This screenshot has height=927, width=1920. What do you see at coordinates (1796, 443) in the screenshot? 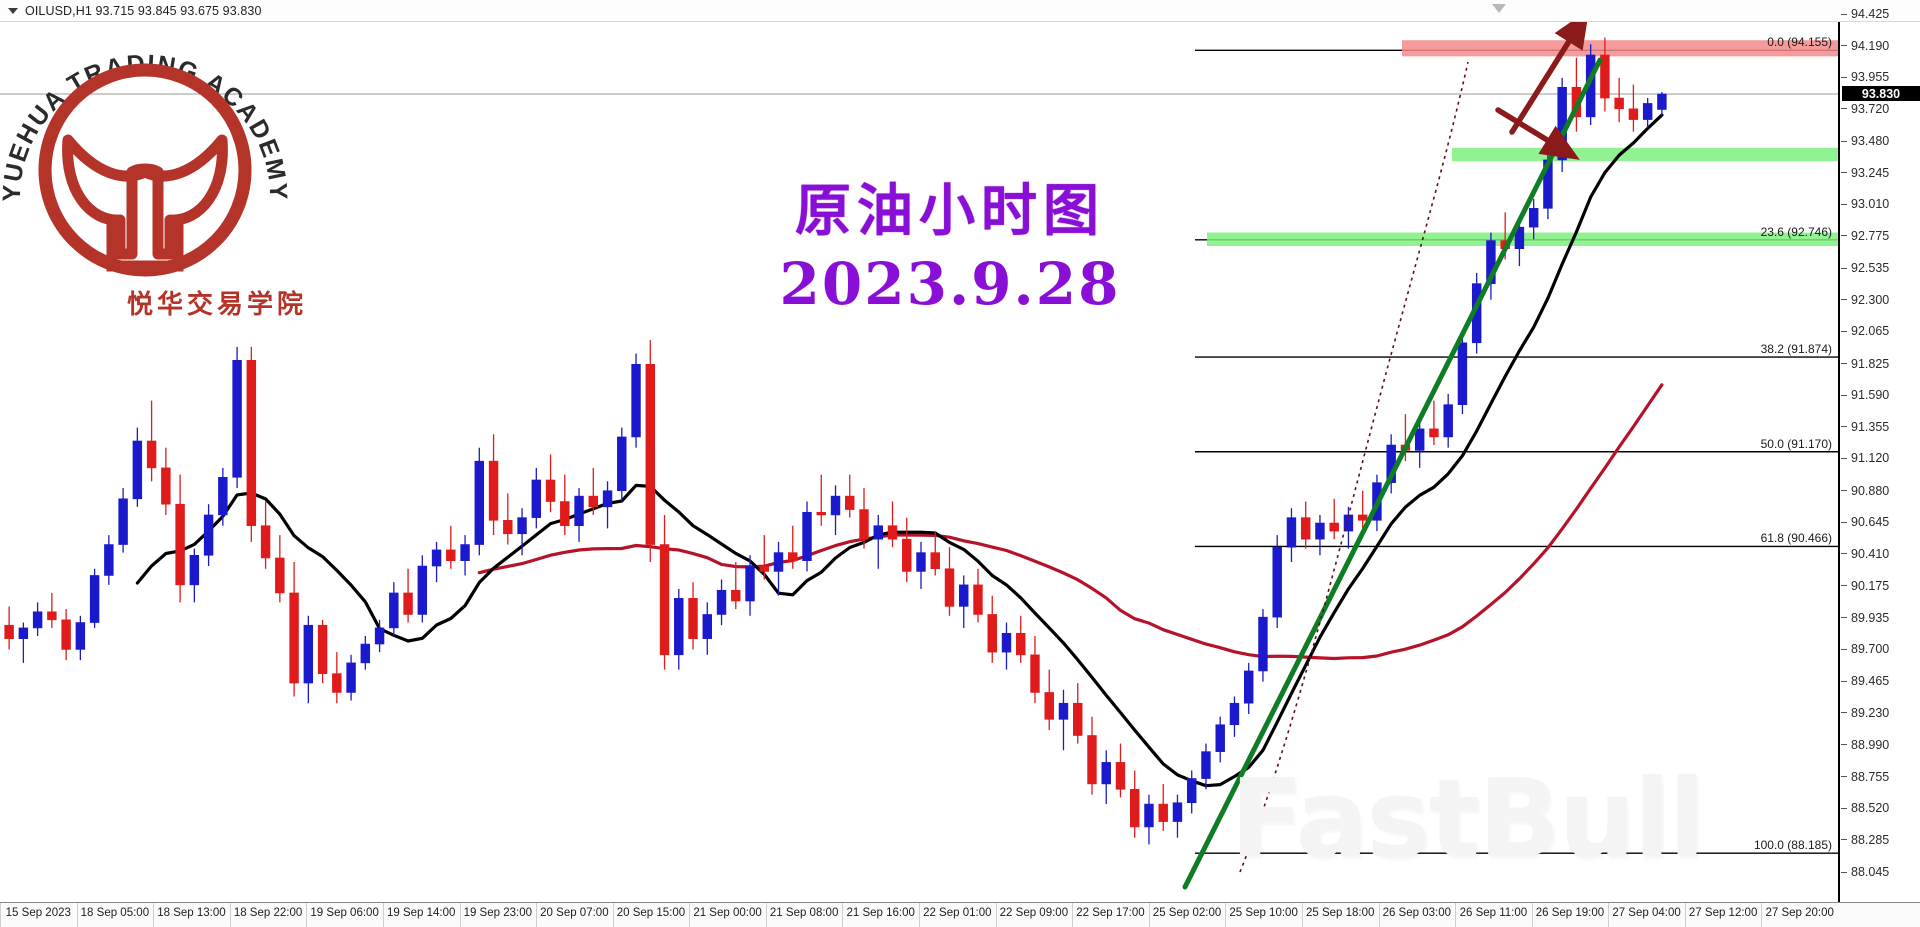
I see `fib-level-label: 50.0 (91.170)` at bounding box center [1796, 443].